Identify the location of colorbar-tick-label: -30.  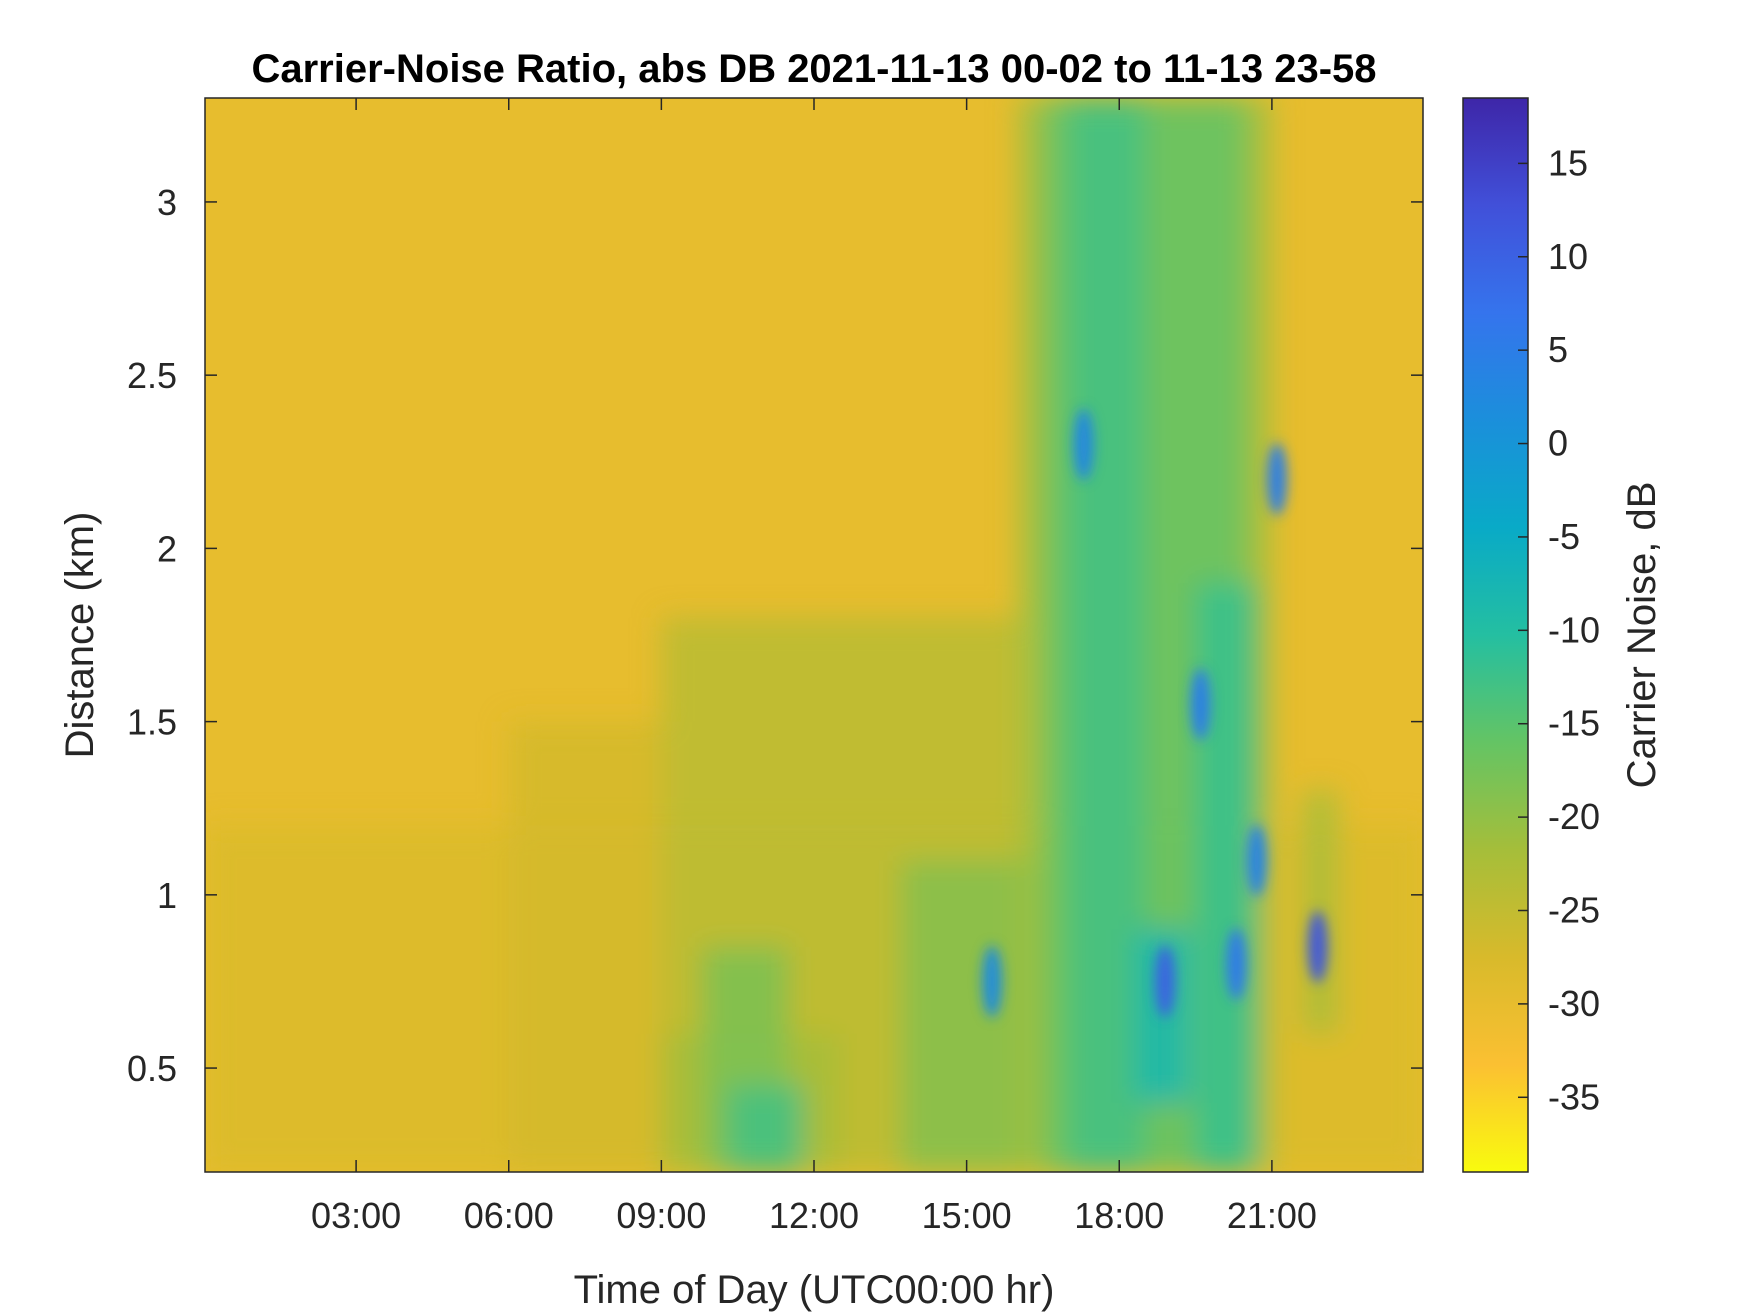
(1574, 1003).